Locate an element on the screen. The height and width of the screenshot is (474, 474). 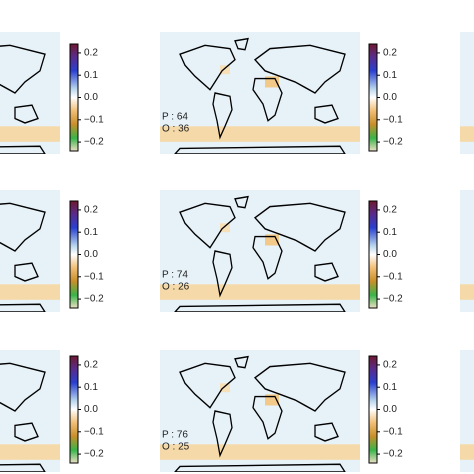
o-annotation: O : 36 is located at coordinates (176, 129).